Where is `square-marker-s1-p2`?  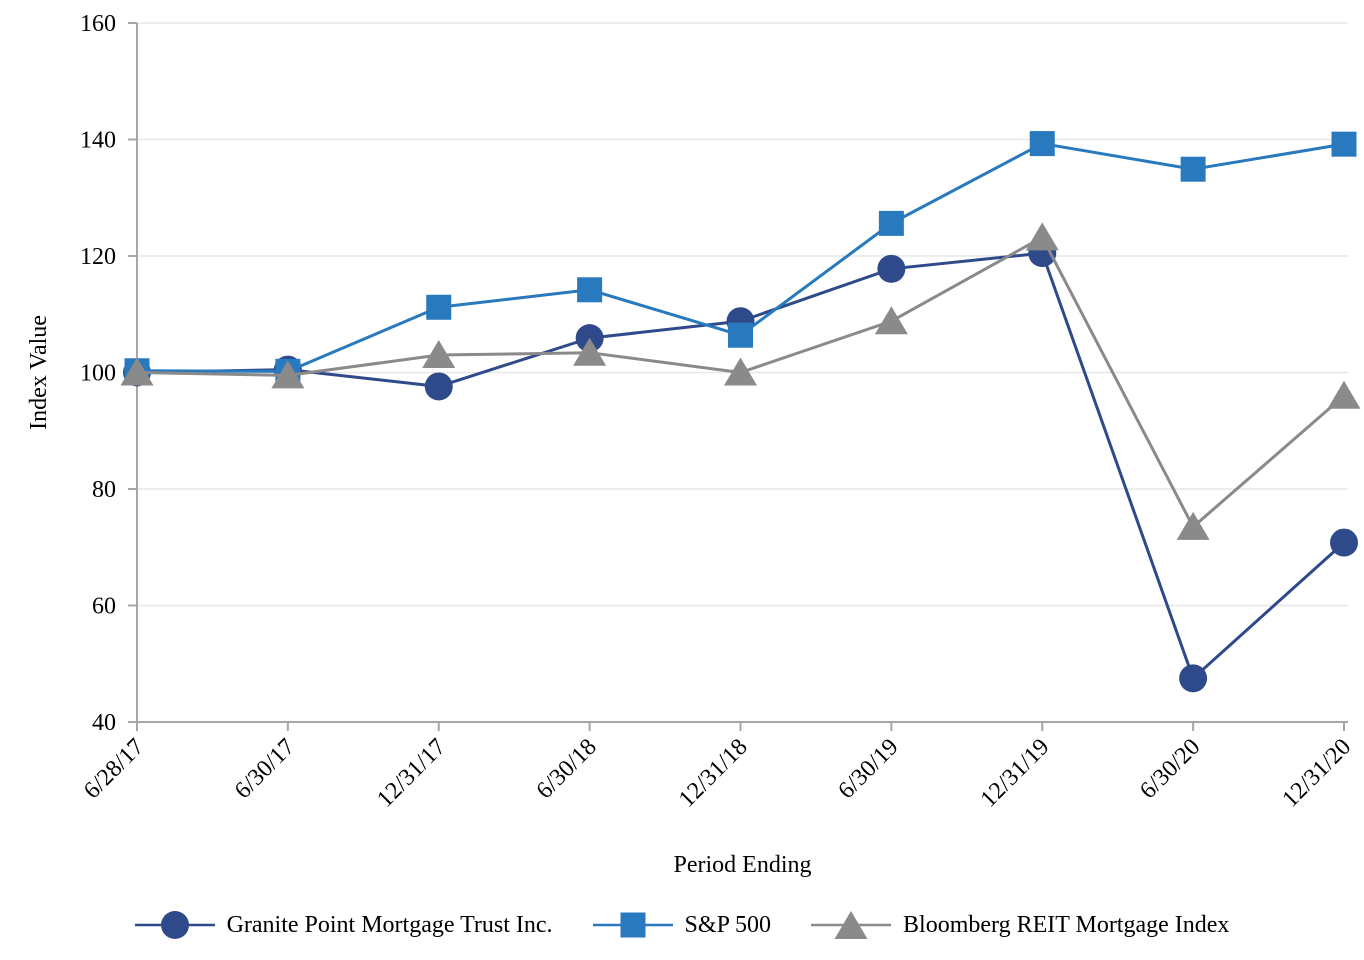 square-marker-s1-p2 is located at coordinates (439, 307).